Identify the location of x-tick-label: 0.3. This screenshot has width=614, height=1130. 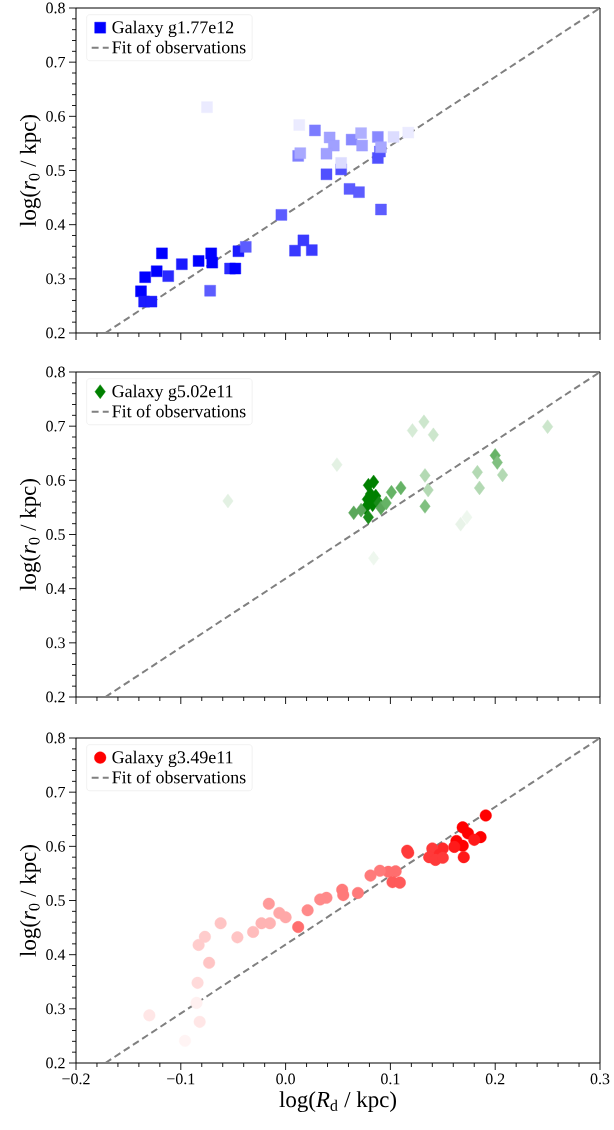
(600, 1079).